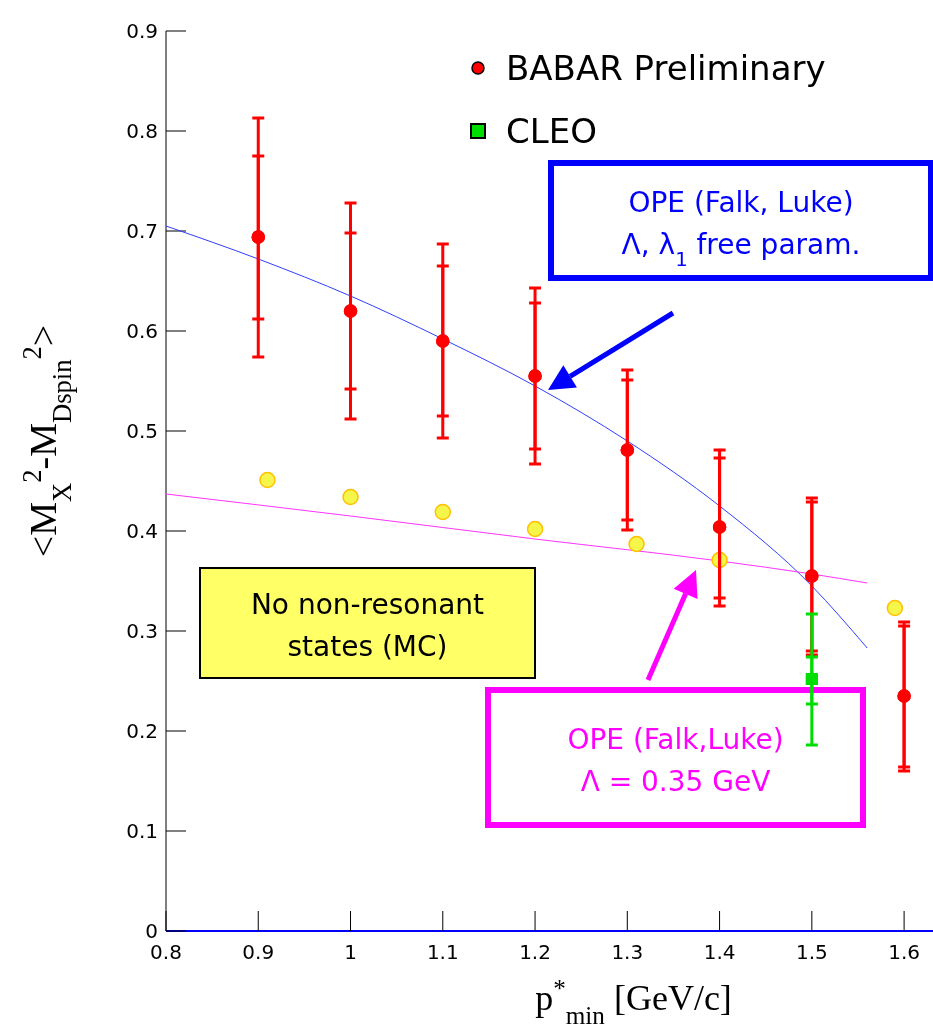 The image size is (933, 1030). Describe the element at coordinates (142, 431) in the screenshot. I see `y-tick-label: 0.5` at that location.